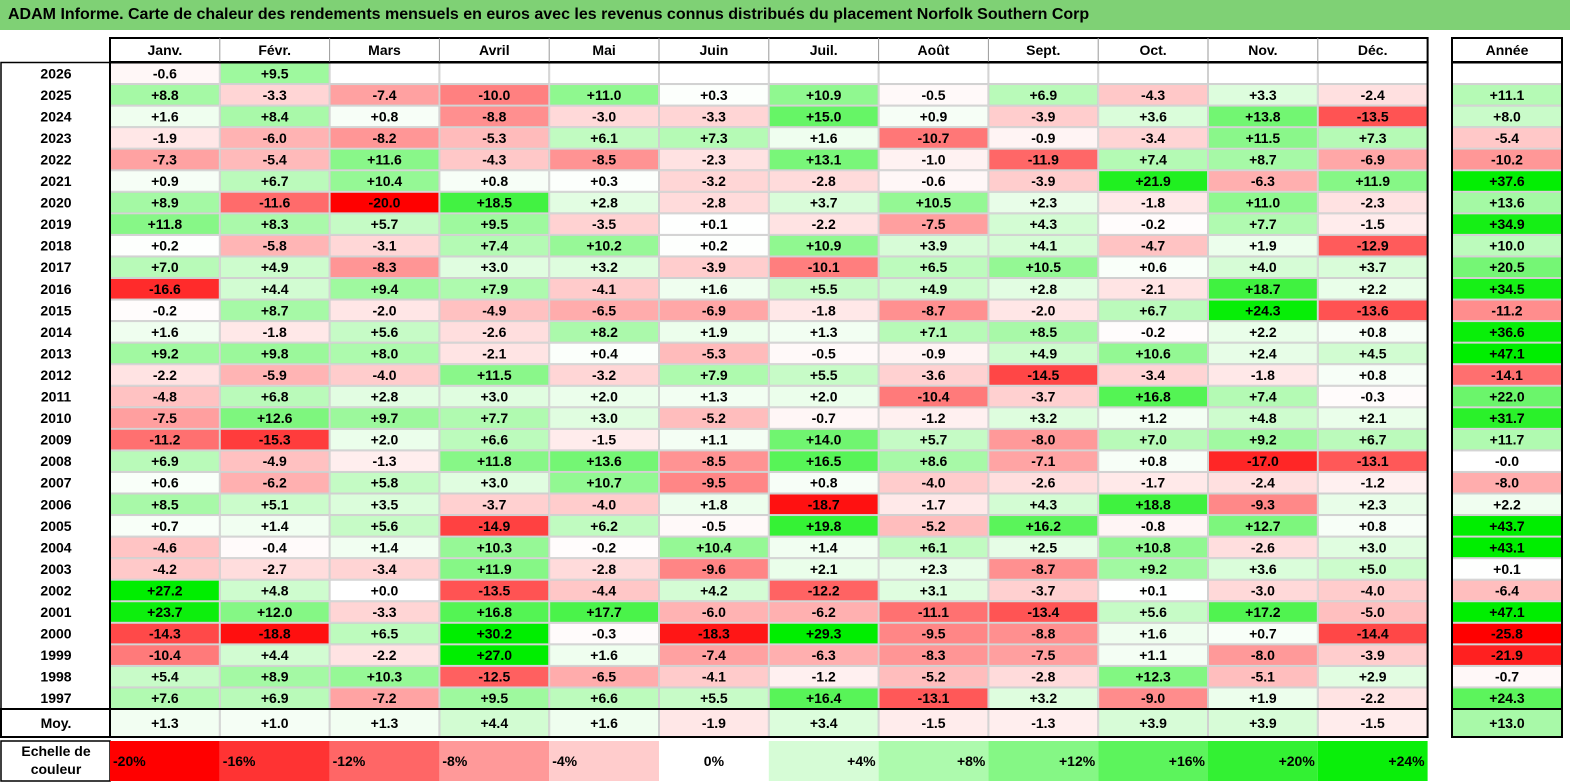 This screenshot has height=783, width=1570. I want to click on cell-value: +7.7, so click(494, 418).